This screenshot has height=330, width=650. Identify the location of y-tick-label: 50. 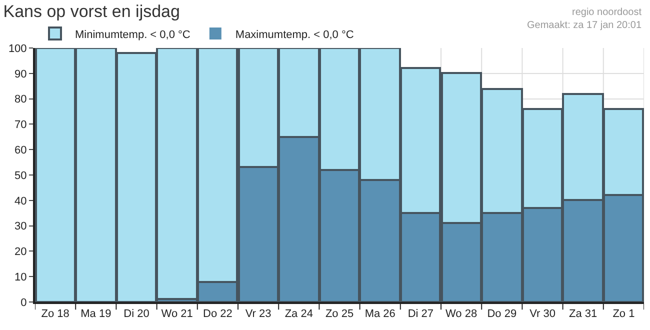
(20, 176).